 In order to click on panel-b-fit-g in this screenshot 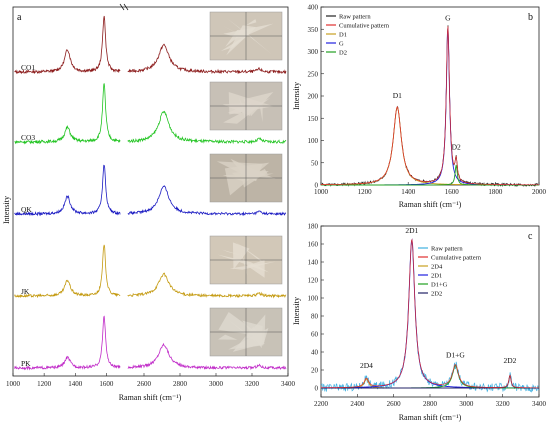, I will do `click(430, 106)`.